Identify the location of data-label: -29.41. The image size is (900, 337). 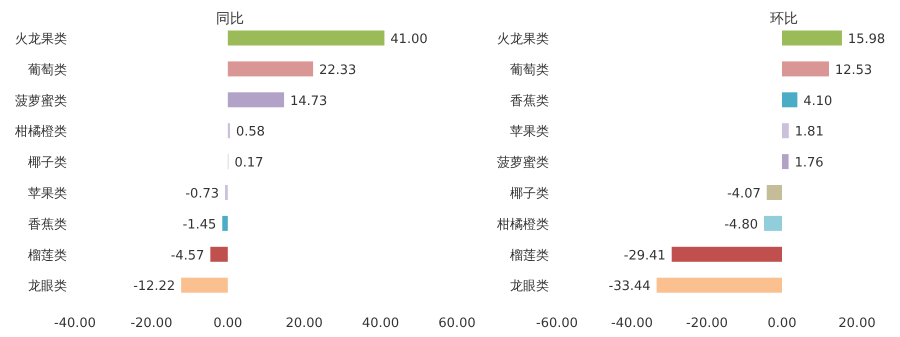
(645, 256).